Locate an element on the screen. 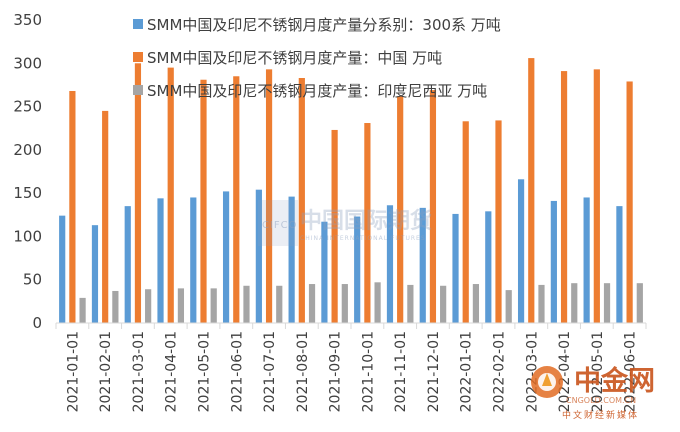  x-tick-label-2021-01-01: 2021-01-01 is located at coordinates (73, 371).